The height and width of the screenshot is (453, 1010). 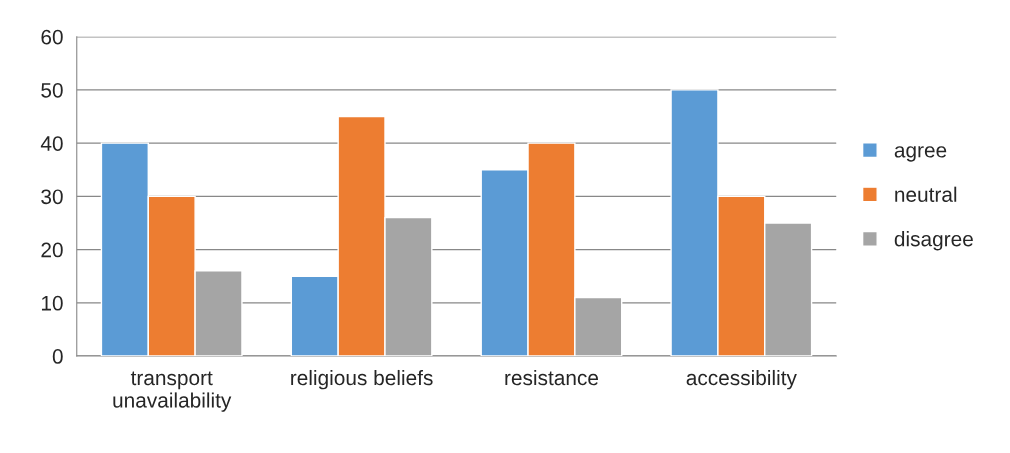 I want to click on x-tick-label: transport unavailability, so click(x=172, y=391).